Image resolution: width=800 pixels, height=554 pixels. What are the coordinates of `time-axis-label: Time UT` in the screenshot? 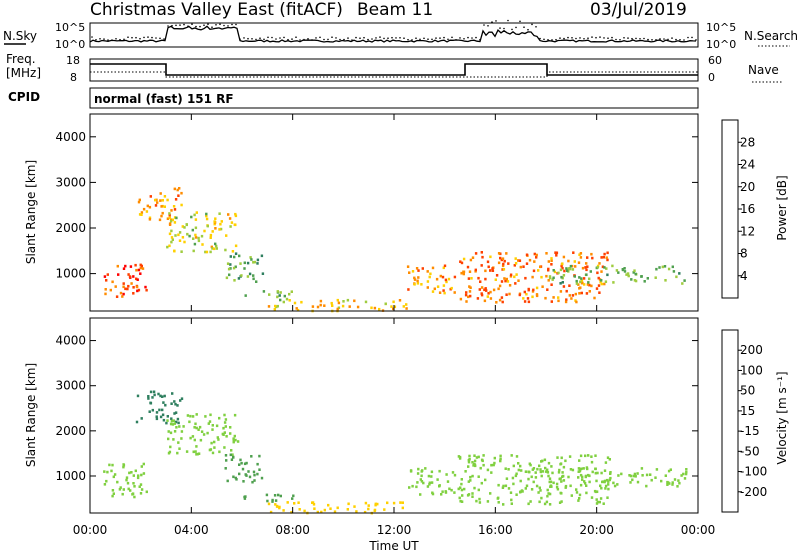 It's located at (393, 546).